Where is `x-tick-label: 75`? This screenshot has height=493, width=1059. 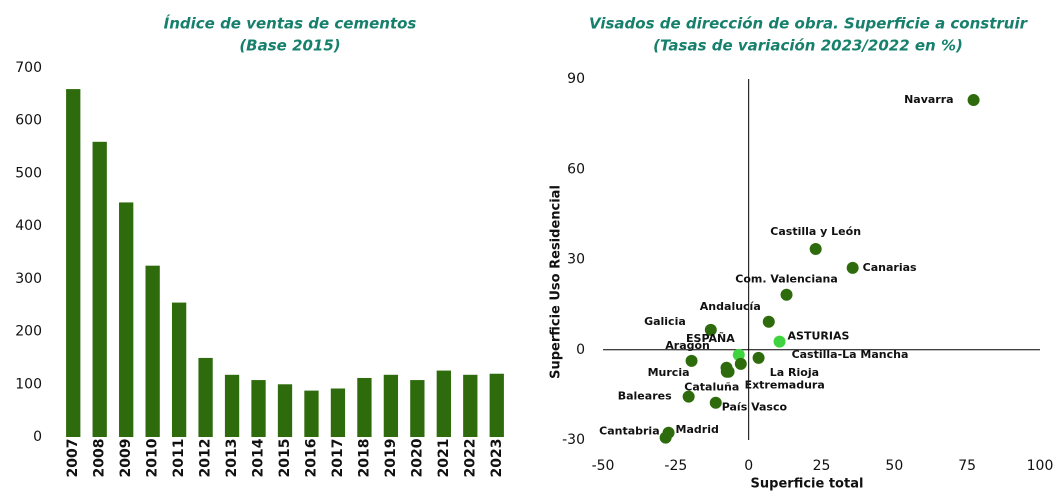
x-tick-label: 75 is located at coordinates (967, 466).